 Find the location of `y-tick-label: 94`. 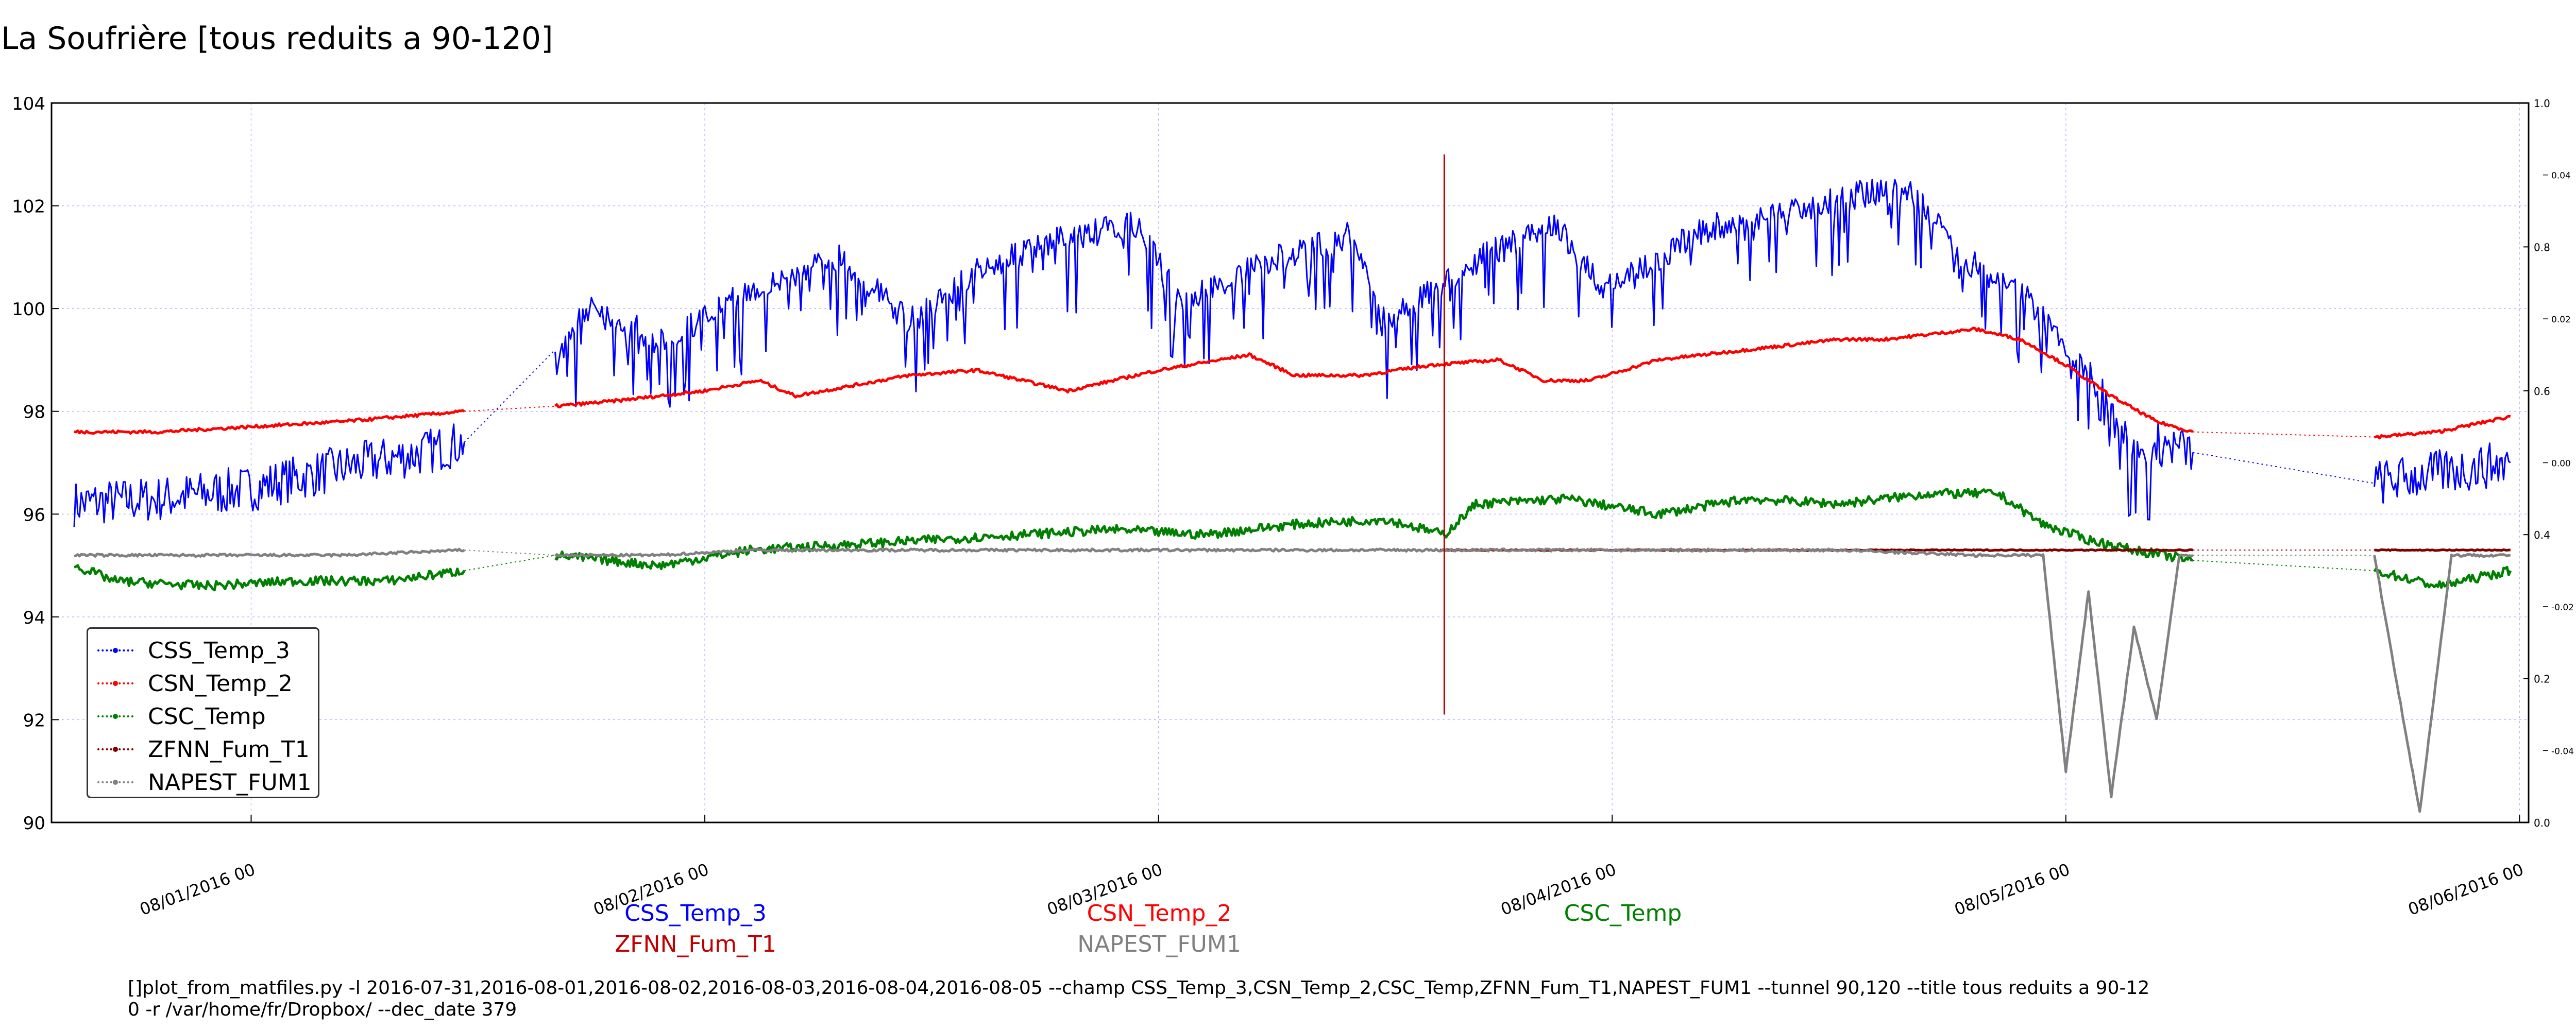

y-tick-label: 94 is located at coordinates (34, 618).